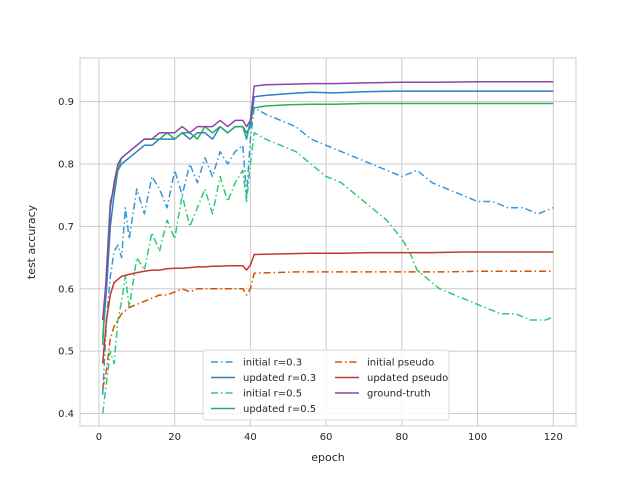 The height and width of the screenshot is (484, 640). What do you see at coordinates (66, 227) in the screenshot?
I see `y-tick-label: 0.7` at bounding box center [66, 227].